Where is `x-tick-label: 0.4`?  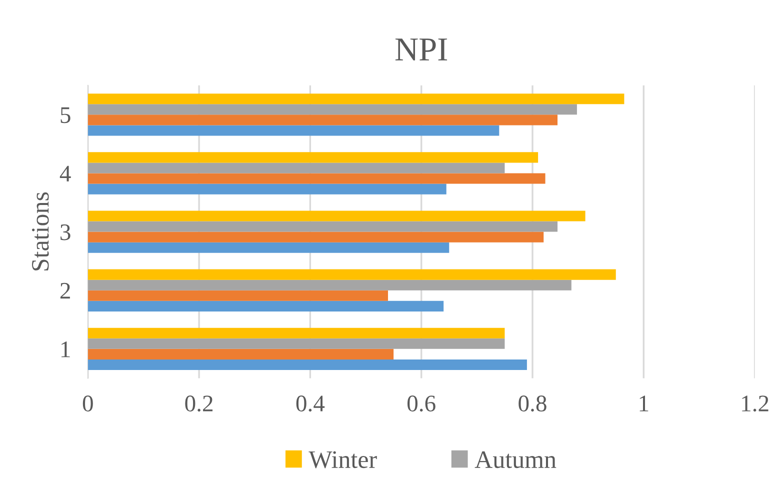
x-tick-label: 0.4 is located at coordinates (310, 404).